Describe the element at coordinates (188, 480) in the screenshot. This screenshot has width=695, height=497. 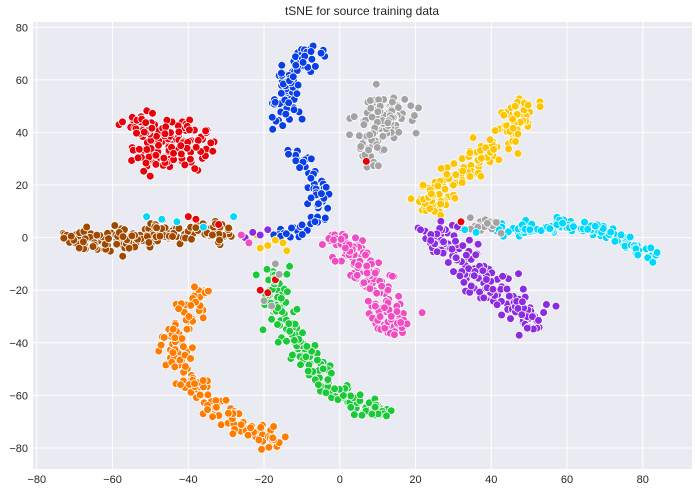
I see `x-tick-label: −40` at that location.